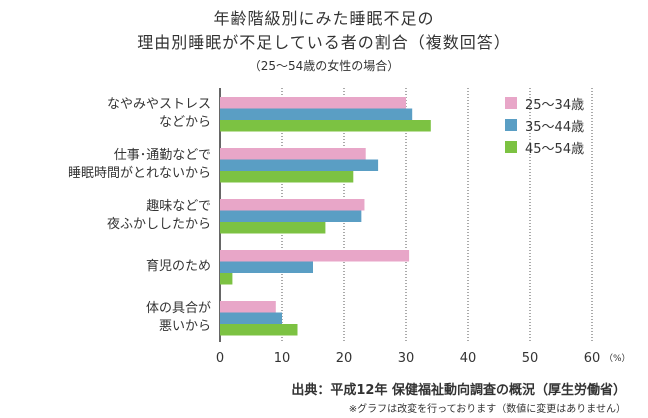 The width and height of the screenshot is (648, 418). Describe the element at coordinates (487, 409) in the screenshot. I see `note-caption: ※グラフは改変を行っております（数値に変更はありません）` at that location.